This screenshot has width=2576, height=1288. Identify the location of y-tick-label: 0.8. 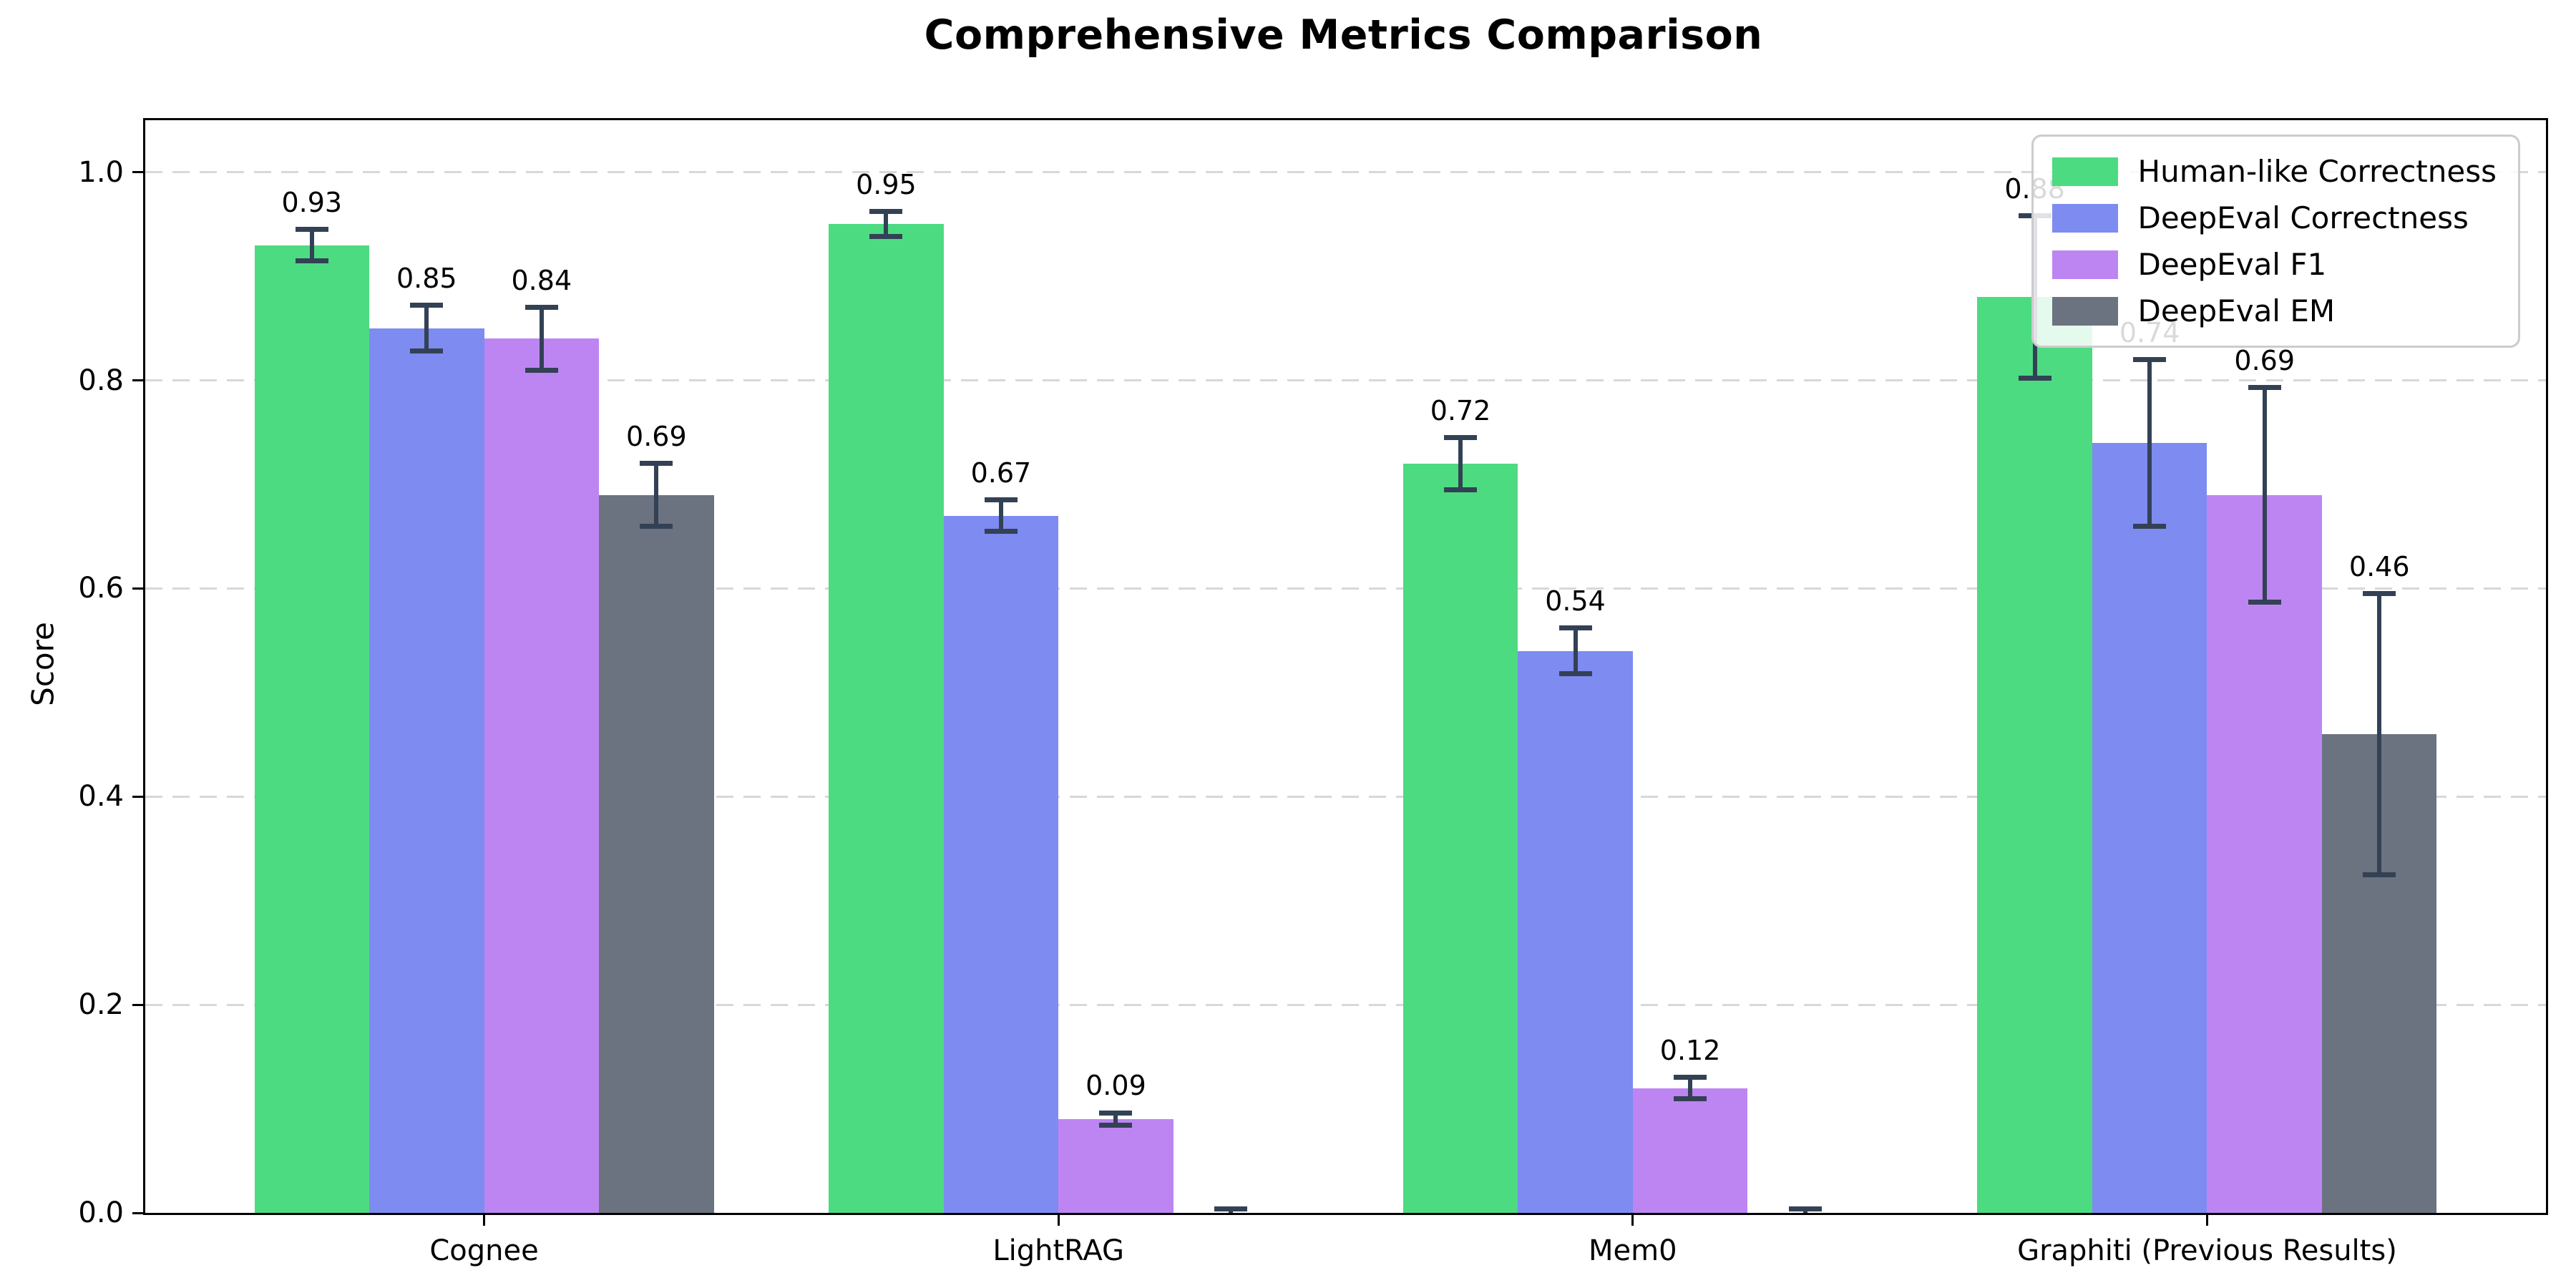
(101, 380).